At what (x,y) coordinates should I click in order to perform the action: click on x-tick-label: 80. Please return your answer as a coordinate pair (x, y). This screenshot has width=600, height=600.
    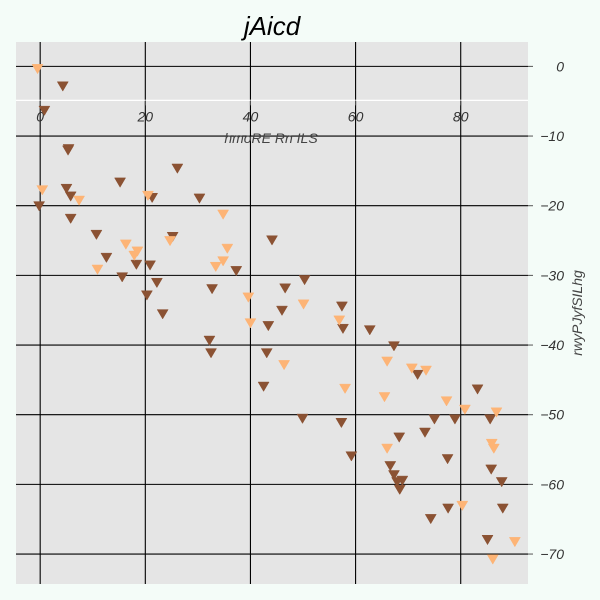
    Looking at the image, I should click on (461, 116).